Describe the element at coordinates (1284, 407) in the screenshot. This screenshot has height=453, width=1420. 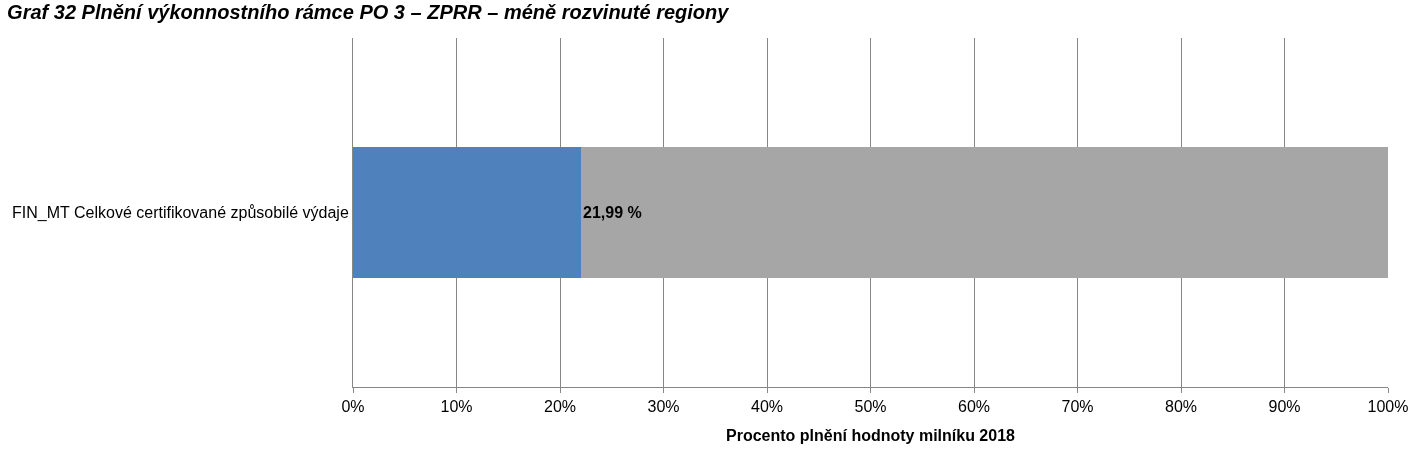
I see `x-tick-label: 90%` at that location.